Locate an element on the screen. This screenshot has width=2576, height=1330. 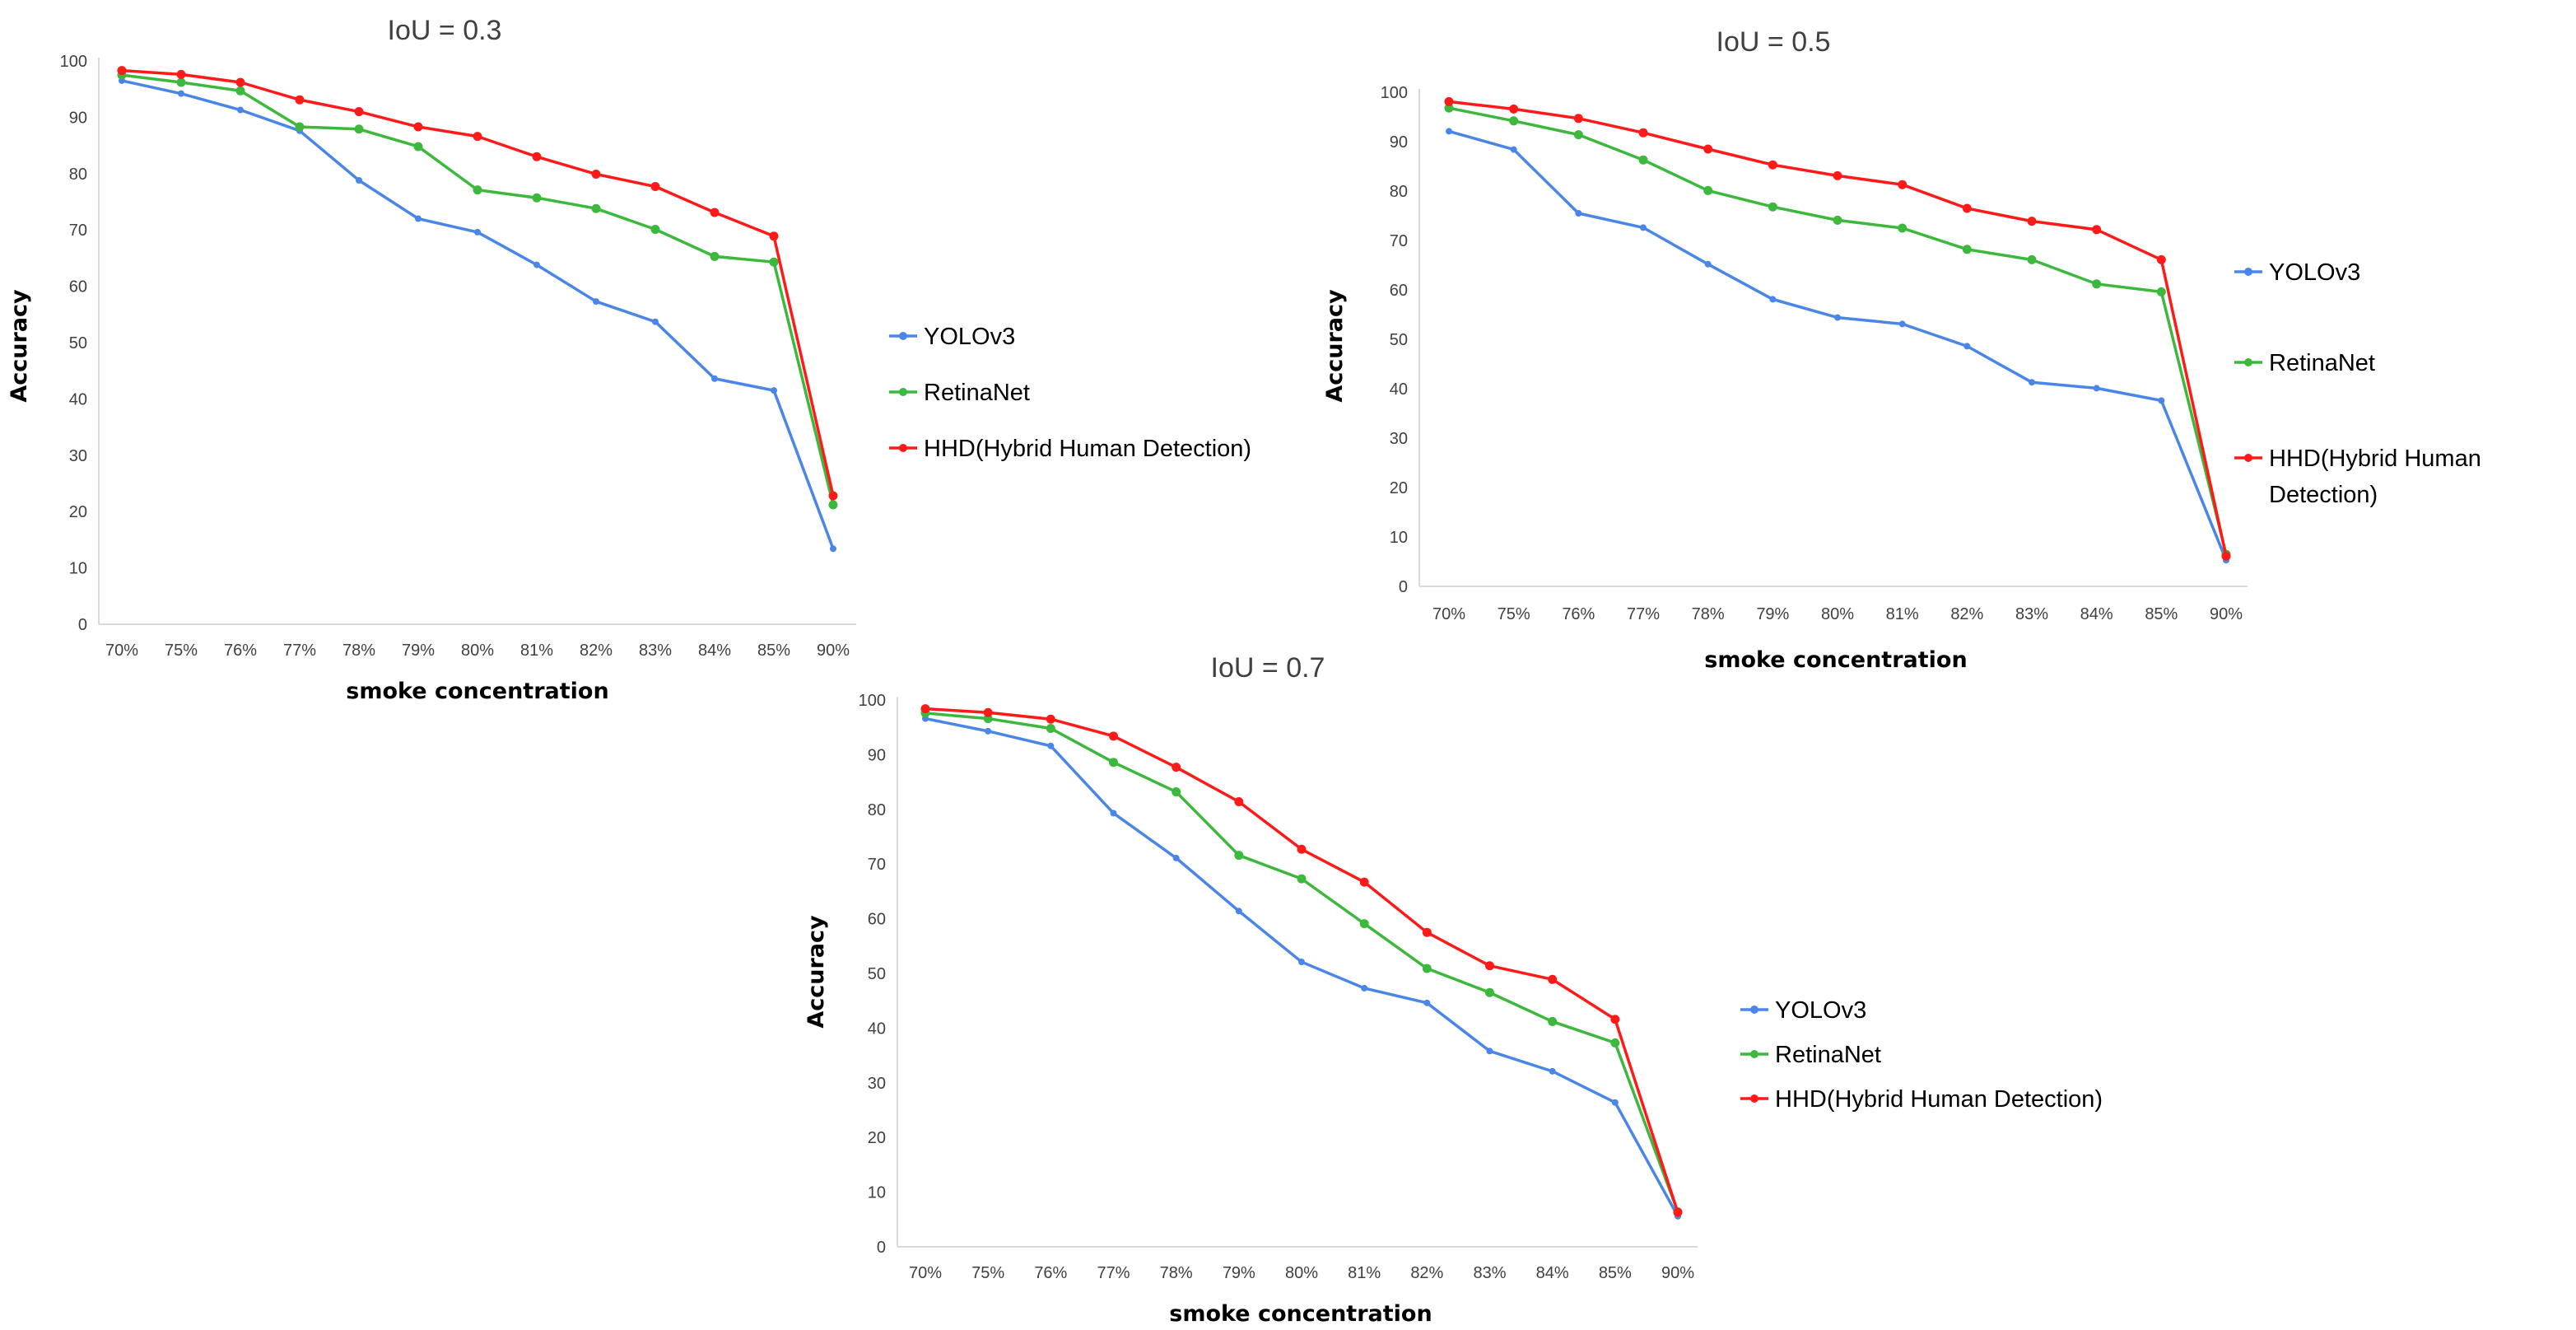
y-tick-label: 20 is located at coordinates (1399, 488).